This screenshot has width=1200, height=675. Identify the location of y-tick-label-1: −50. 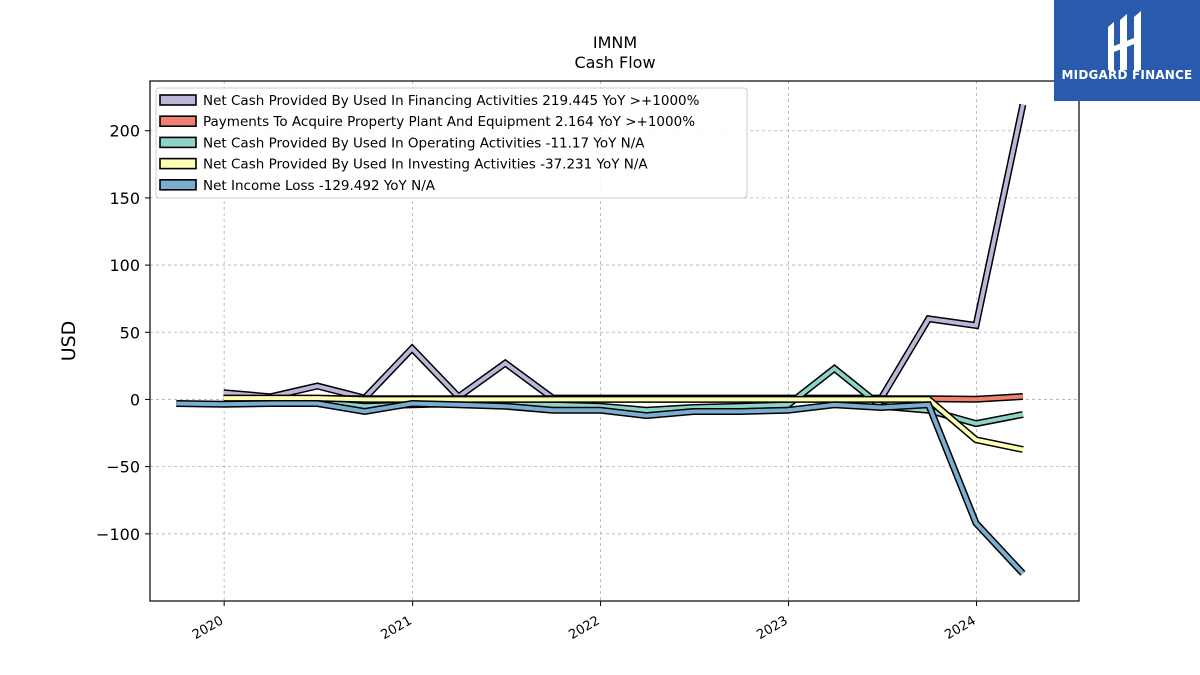
(123, 467).